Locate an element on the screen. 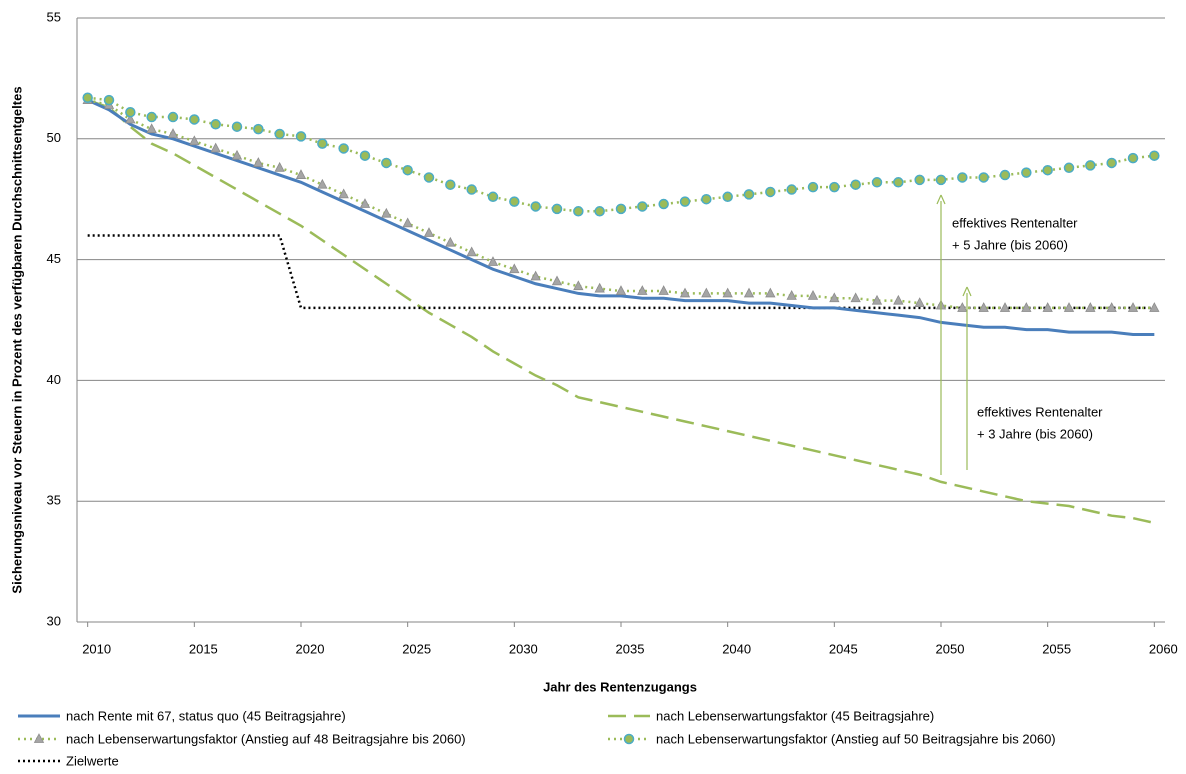 This screenshot has width=1186, height=774. x-tick-label: 2020 is located at coordinates (310, 648).